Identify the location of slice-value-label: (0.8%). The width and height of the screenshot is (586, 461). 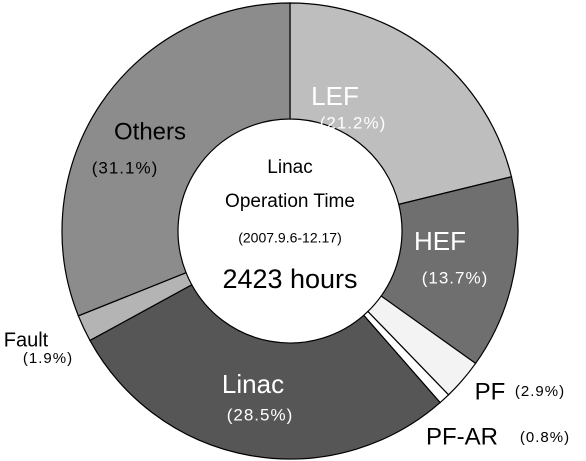
(545, 437).